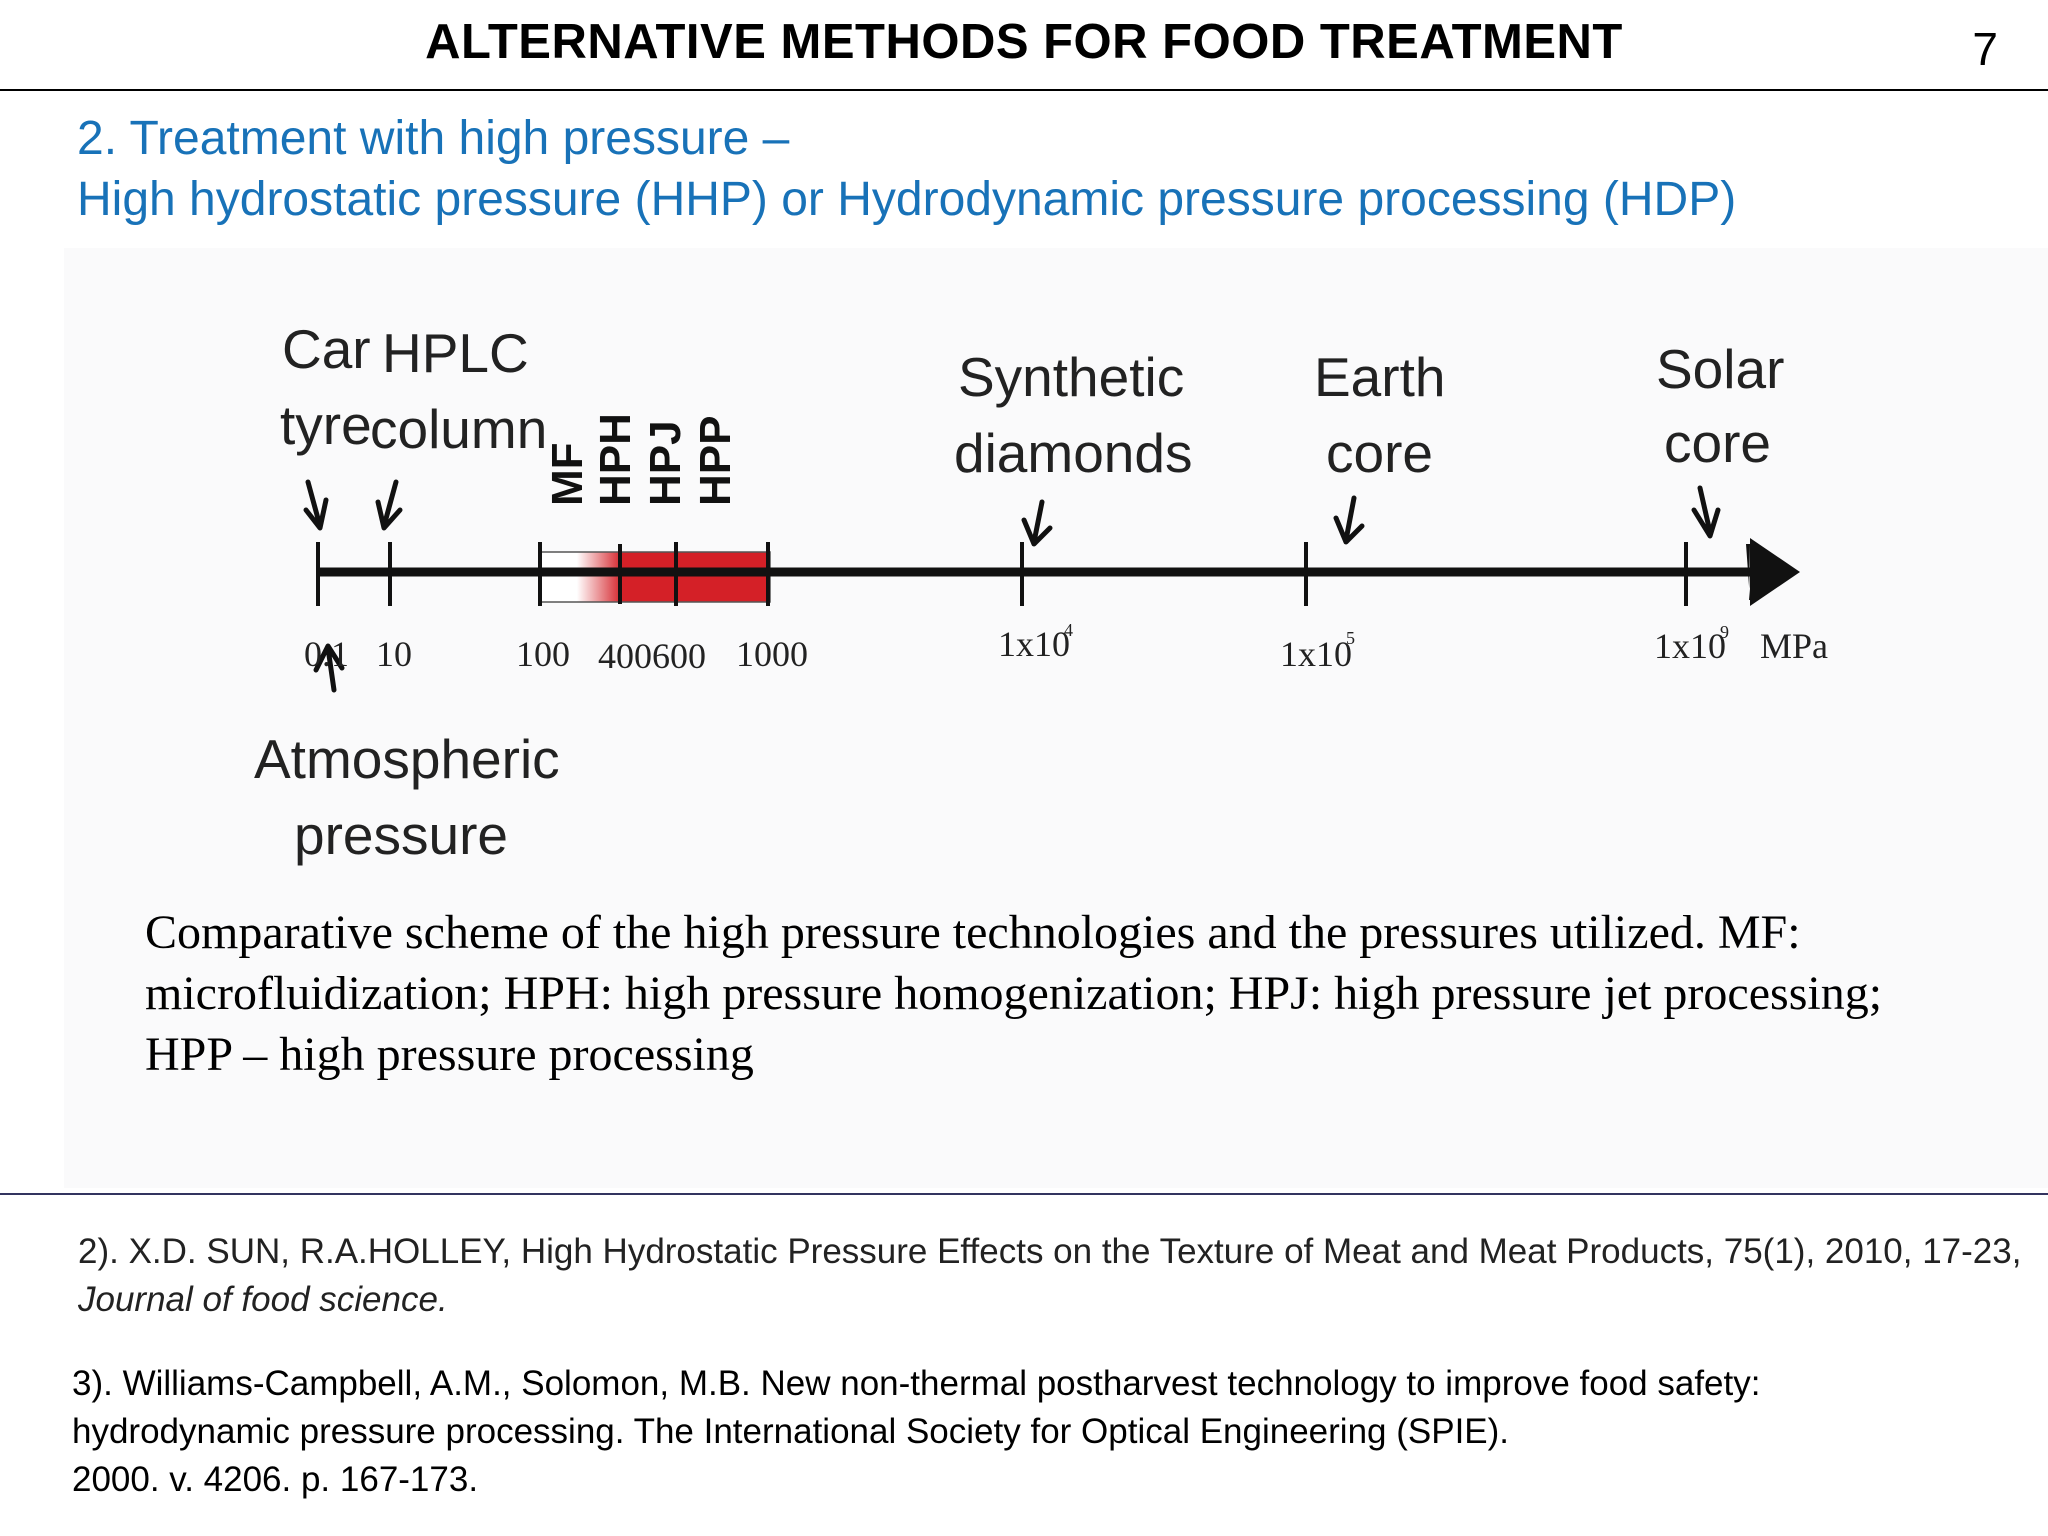 Image resolution: width=2048 pixels, height=1536 pixels. I want to click on tick-label-1e4: 1x10, so click(1034, 644).